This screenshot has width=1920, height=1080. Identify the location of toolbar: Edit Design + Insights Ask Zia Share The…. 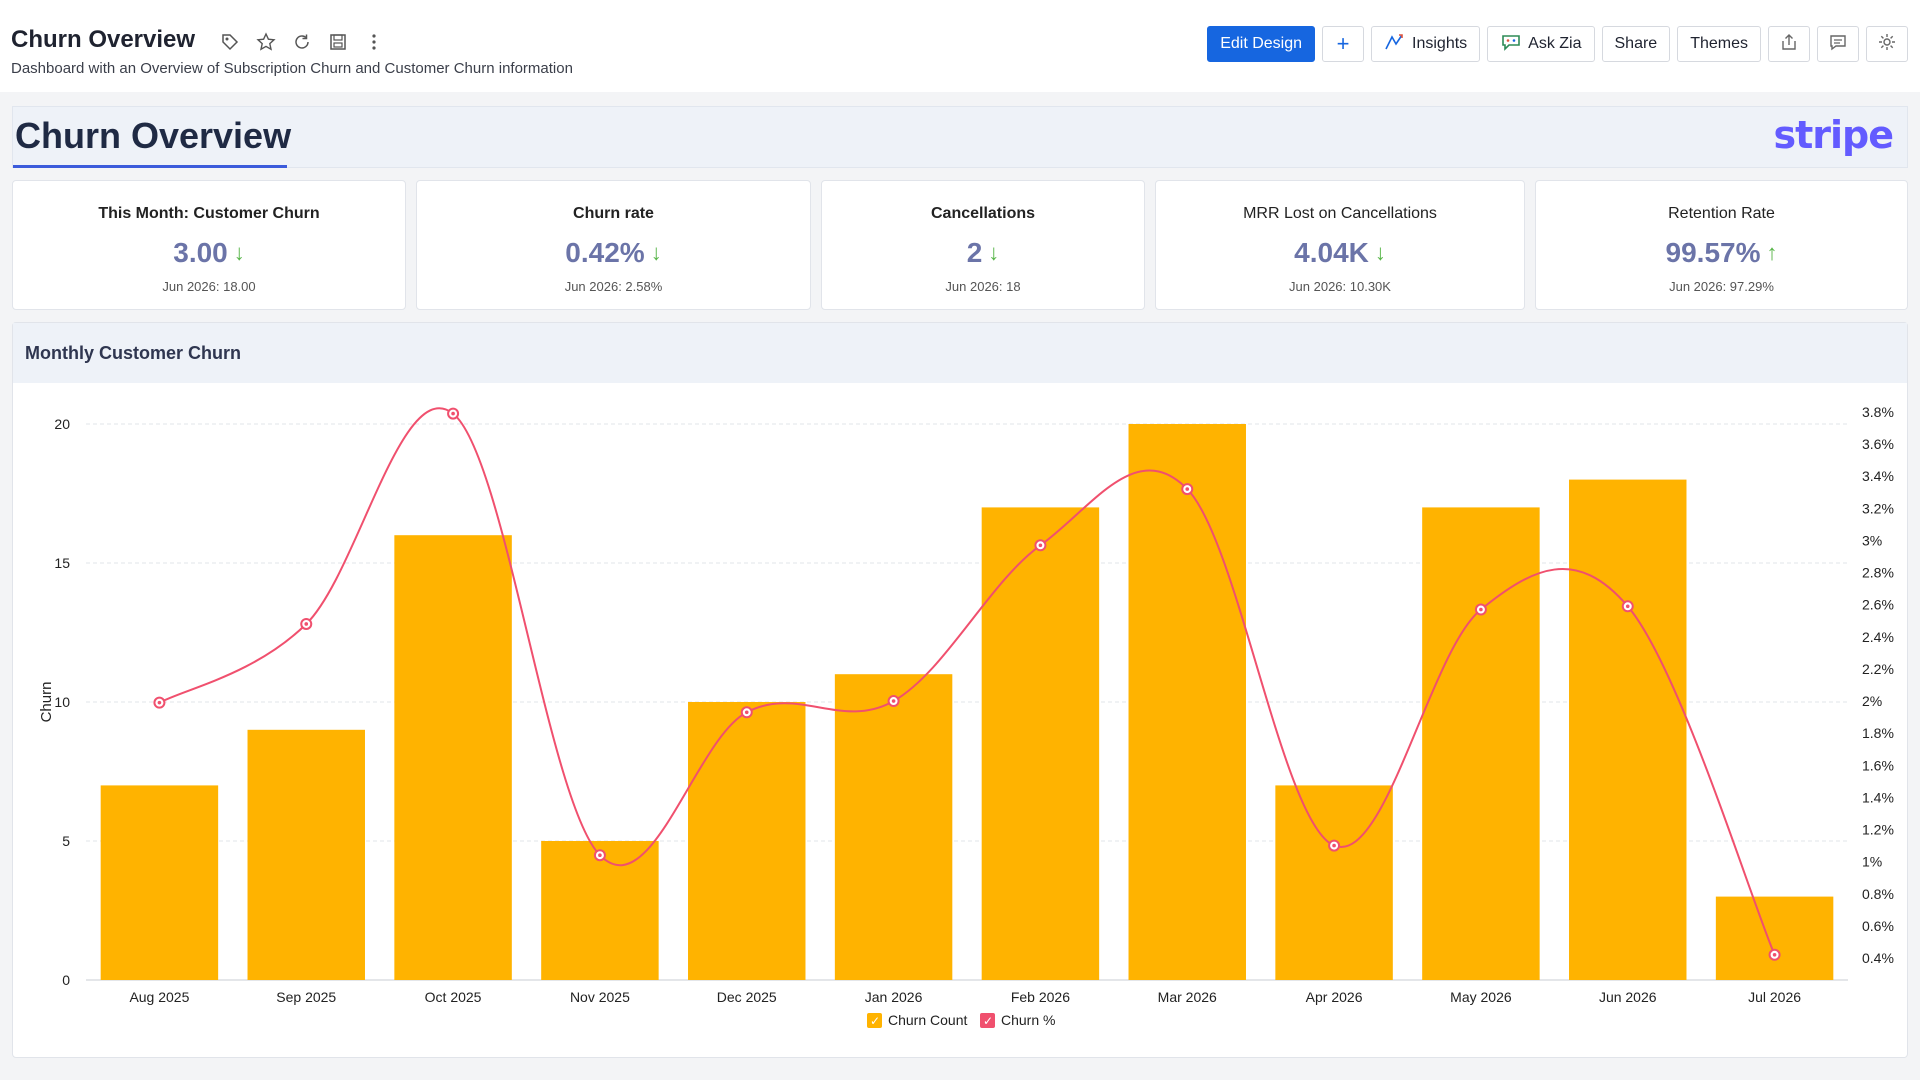
(1557, 44).